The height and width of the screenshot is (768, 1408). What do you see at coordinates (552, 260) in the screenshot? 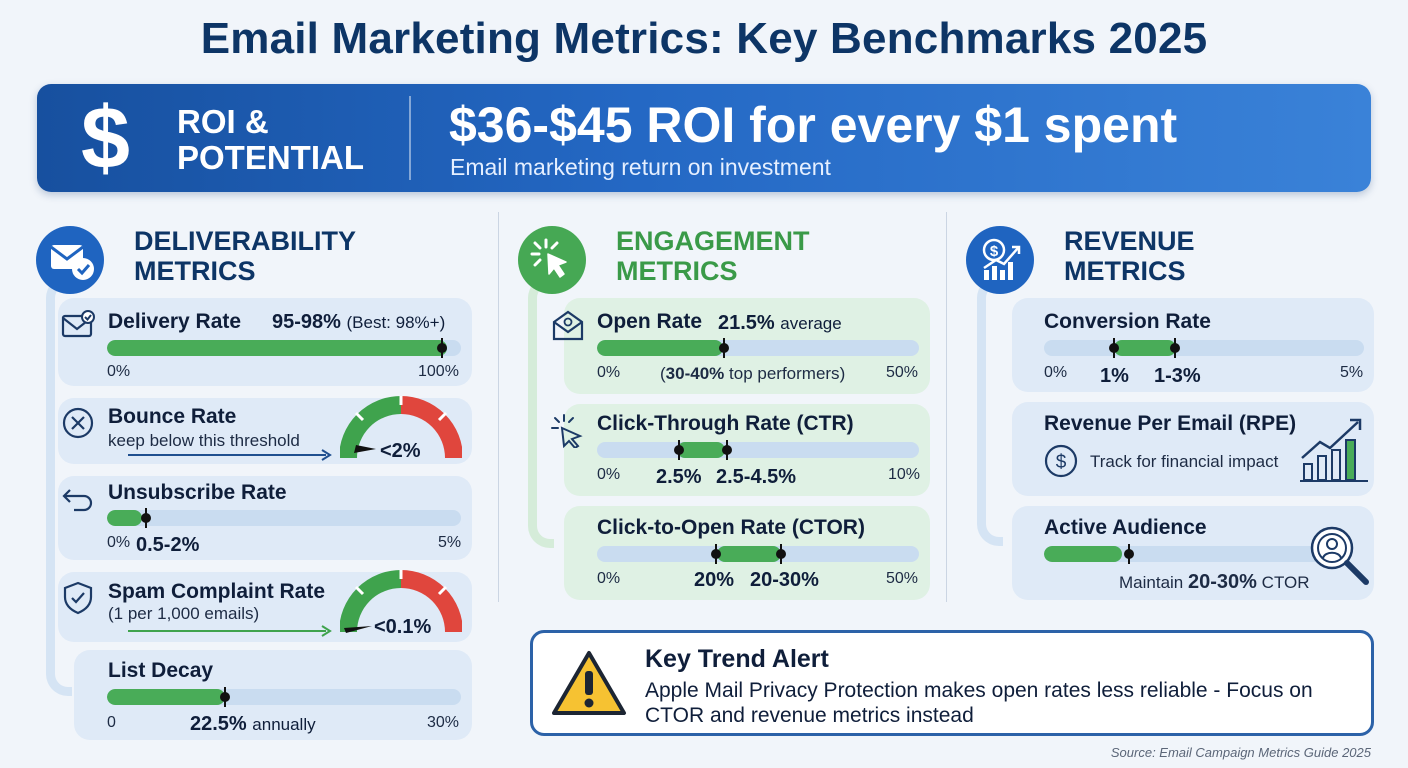
I see `cursor-click-icon` at bounding box center [552, 260].